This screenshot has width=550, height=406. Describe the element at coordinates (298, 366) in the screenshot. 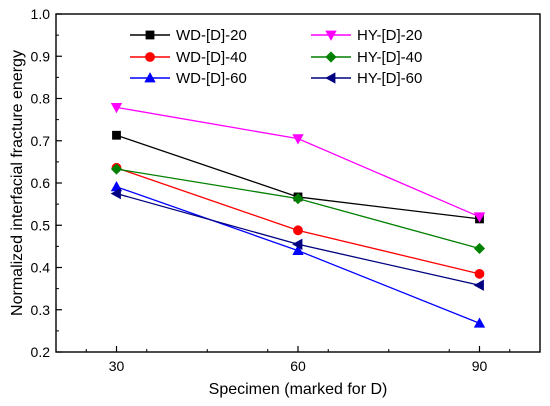

I see `x-tick-label: 60` at that location.